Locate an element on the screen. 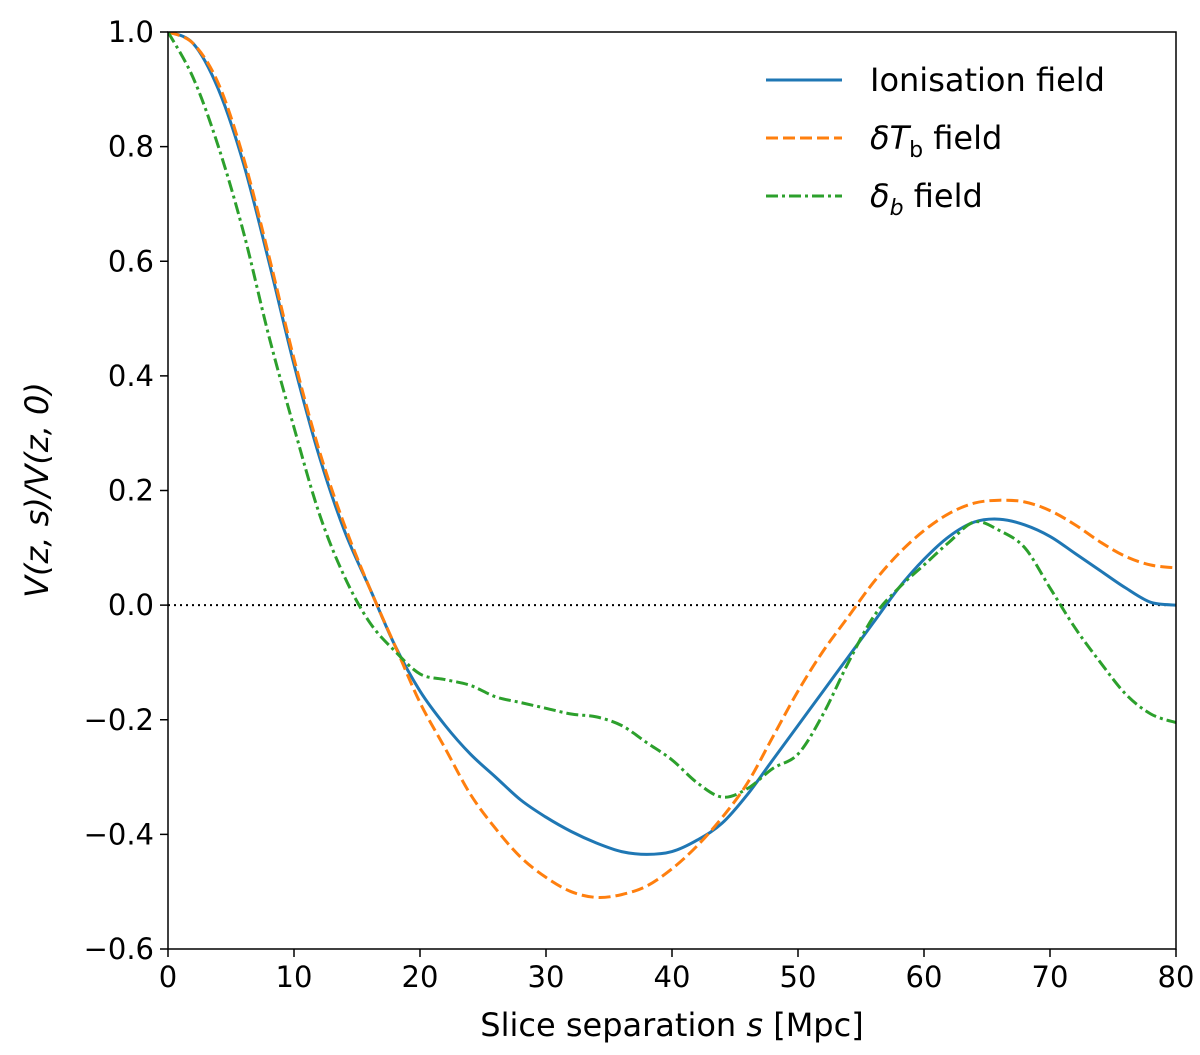 The width and height of the screenshot is (1200, 1055). x-tick-label: 50 is located at coordinates (798, 977).